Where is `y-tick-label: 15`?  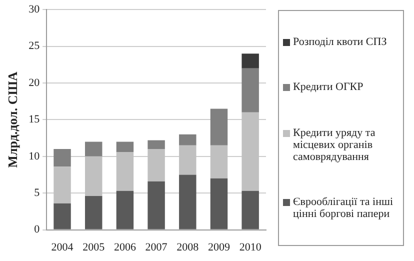
y-tick-label: 15 is located at coordinates (34, 120).